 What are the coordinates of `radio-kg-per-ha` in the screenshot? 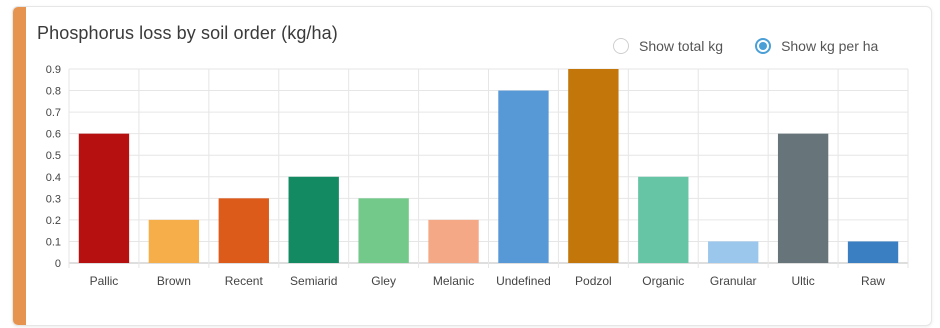 It's located at (763, 46).